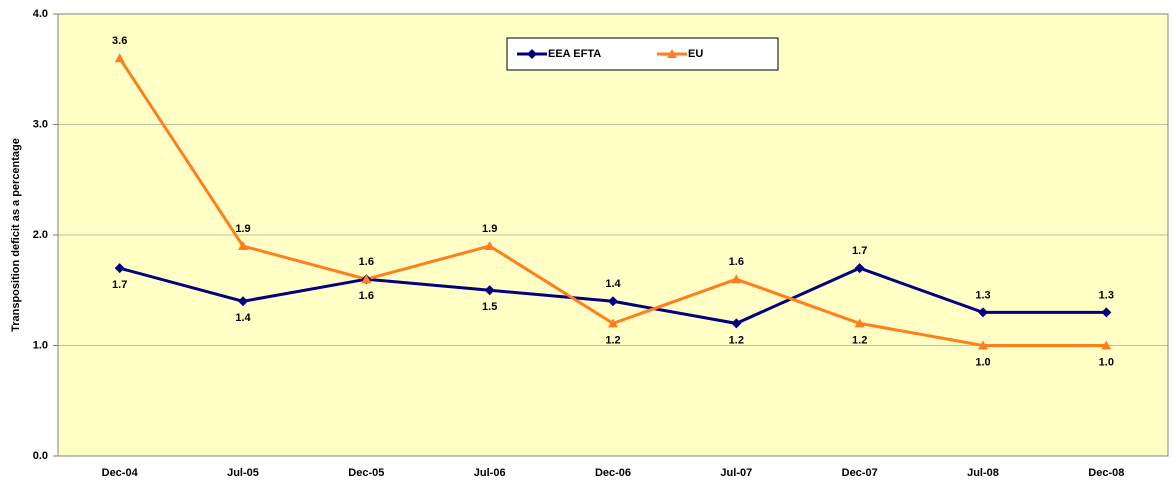  I want to click on data-label: 1.5, so click(489, 307).